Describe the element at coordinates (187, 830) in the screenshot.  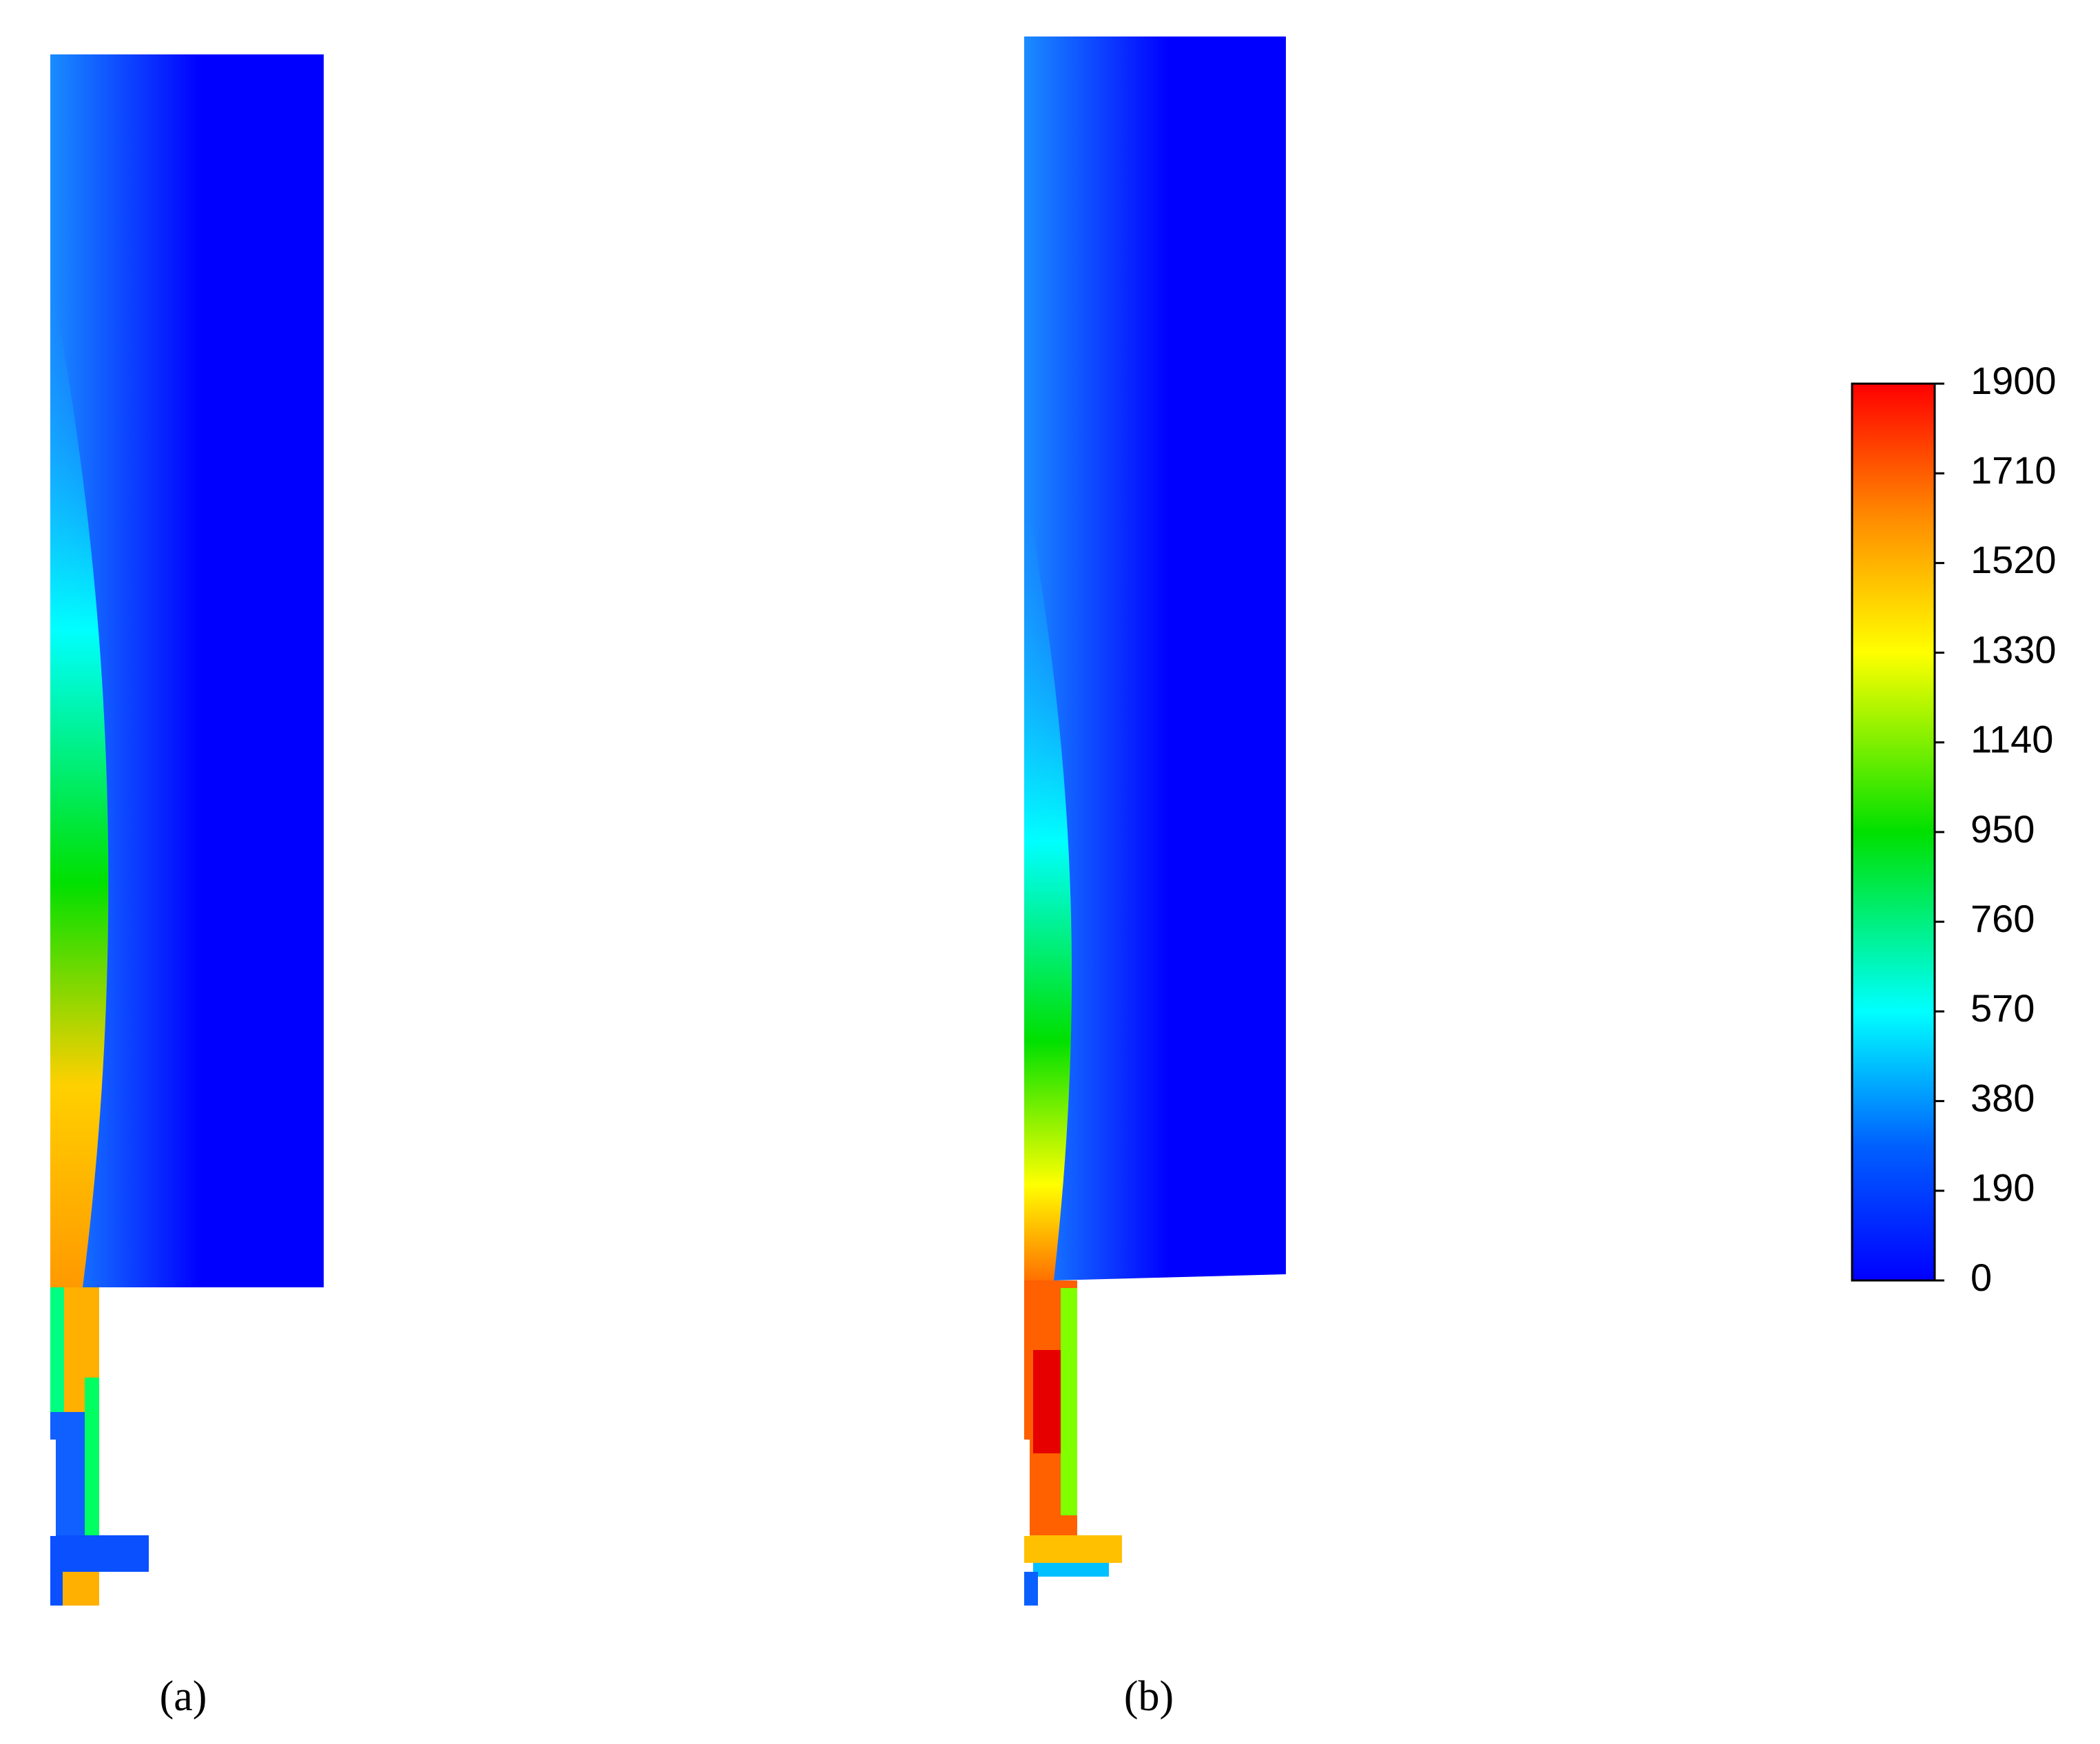
I see `contour-a` at that location.